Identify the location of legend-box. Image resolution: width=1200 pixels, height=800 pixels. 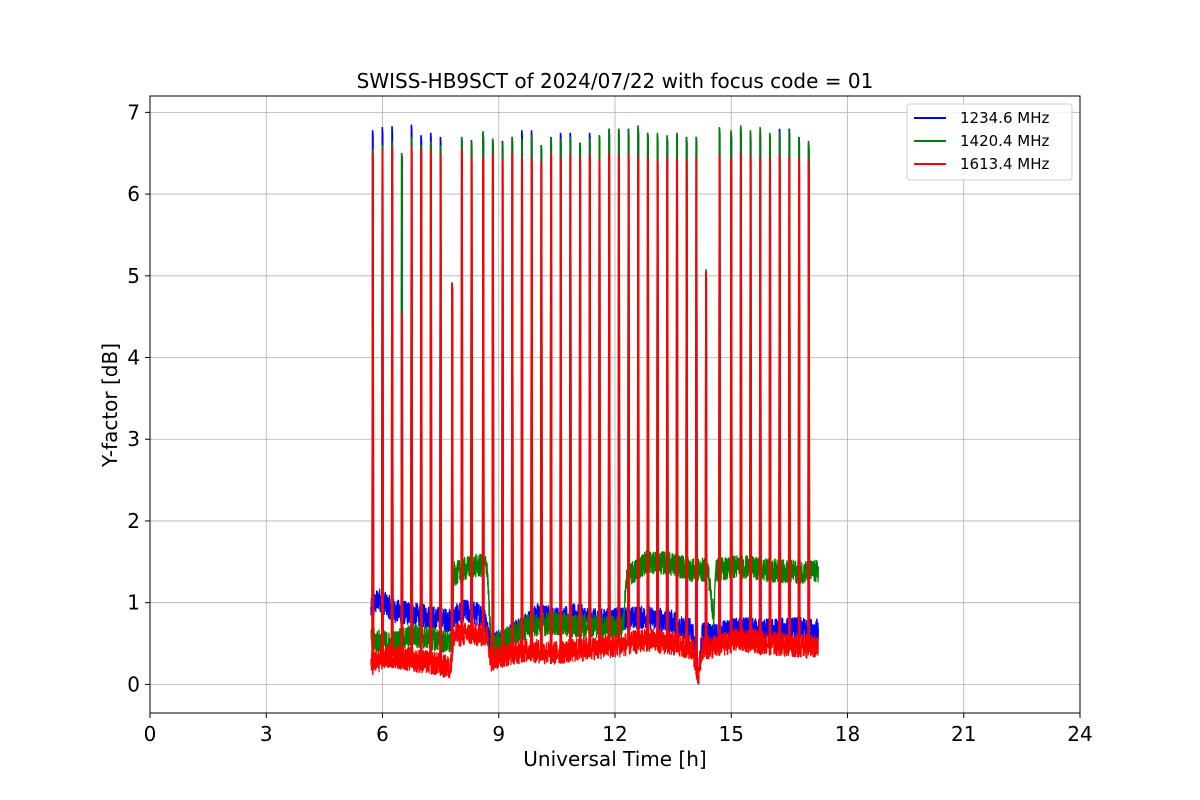
(989, 142).